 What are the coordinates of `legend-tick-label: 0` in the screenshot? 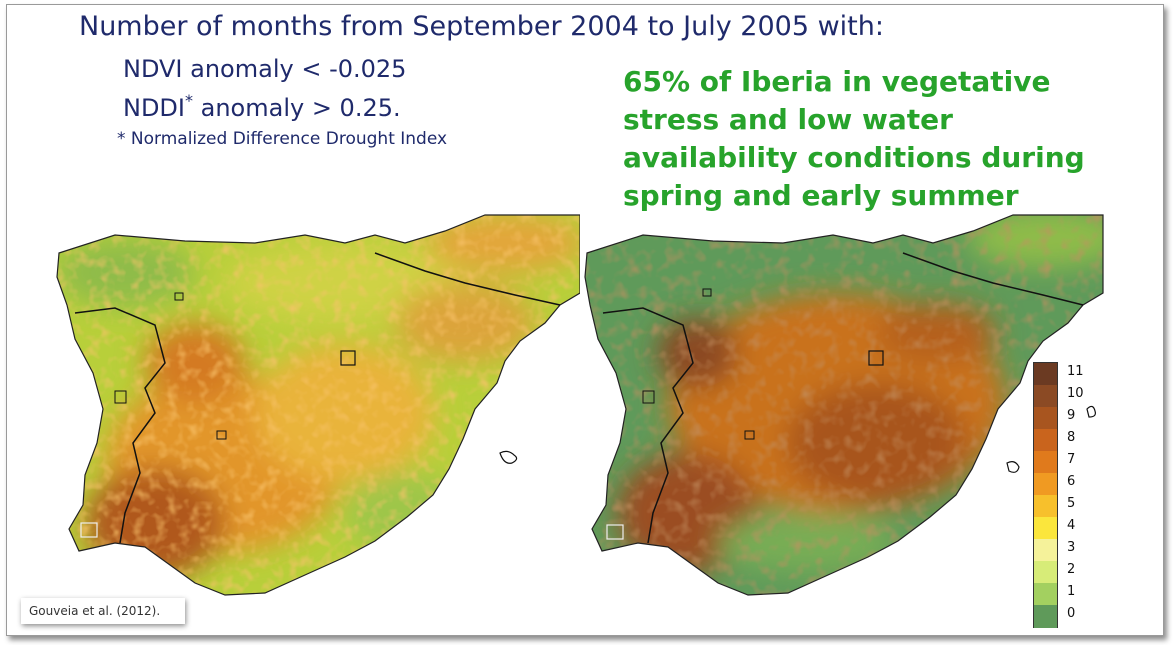 It's located at (1071, 613).